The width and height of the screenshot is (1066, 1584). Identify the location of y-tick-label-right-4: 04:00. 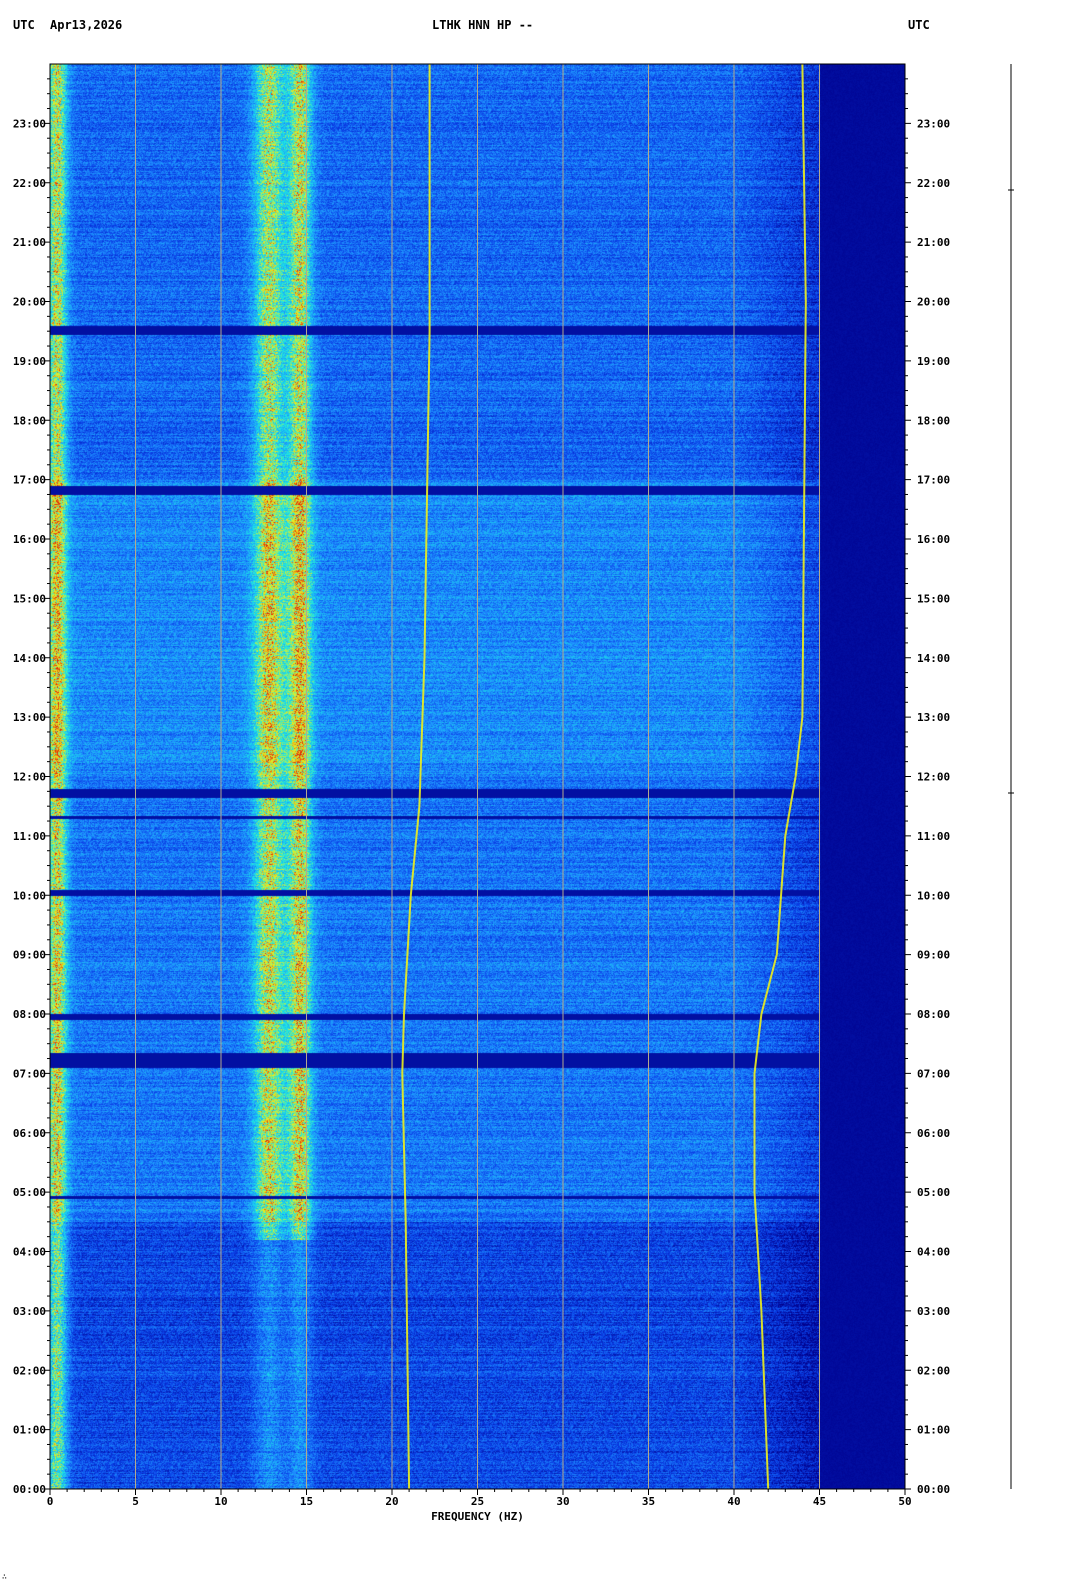
(933, 1252).